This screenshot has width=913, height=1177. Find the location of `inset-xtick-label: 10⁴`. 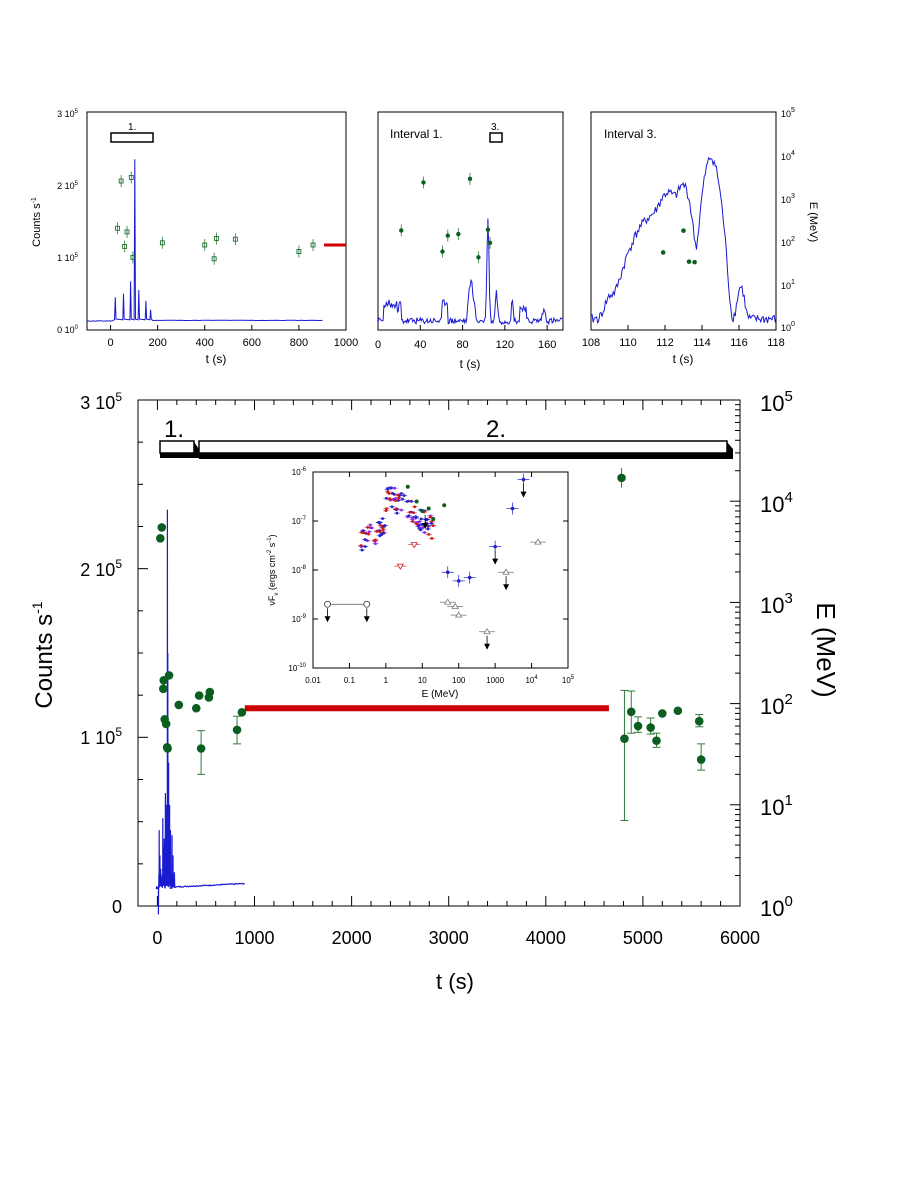

inset-xtick-label: 10⁴ is located at coordinates (531, 680).